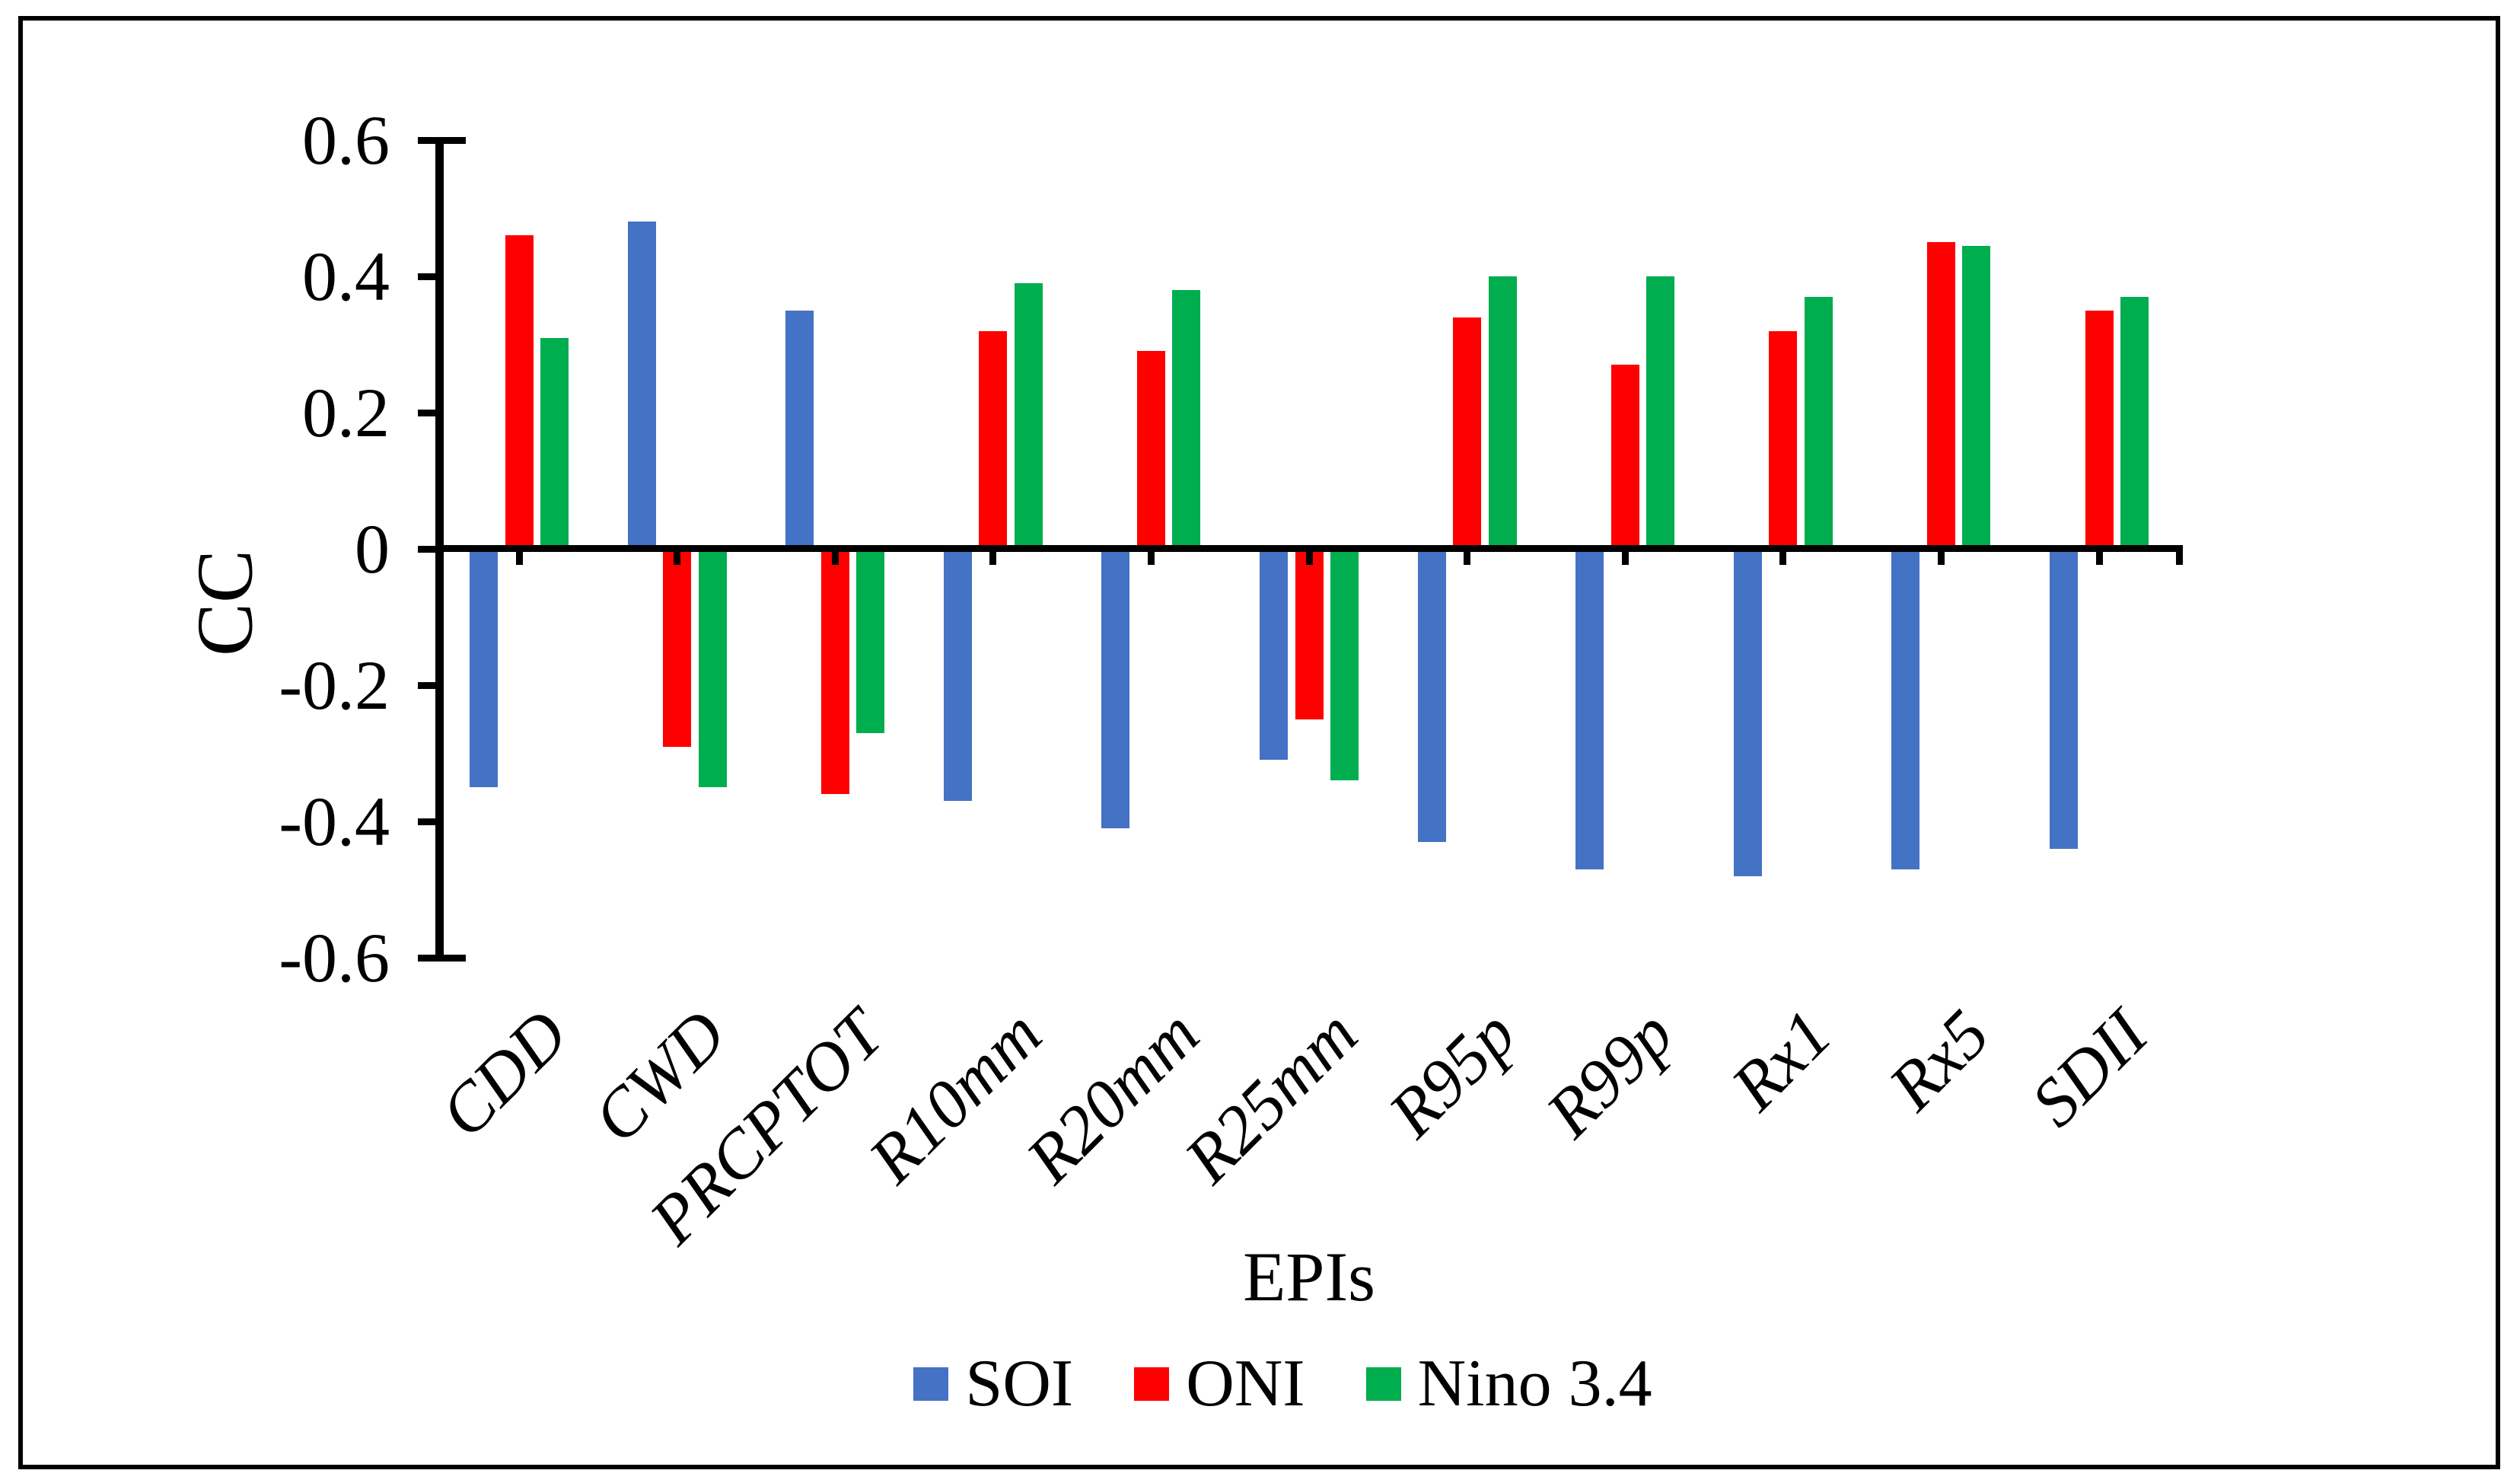 The image size is (2520, 1483). I want to click on bar-SOI-PRCPTOT, so click(799, 429).